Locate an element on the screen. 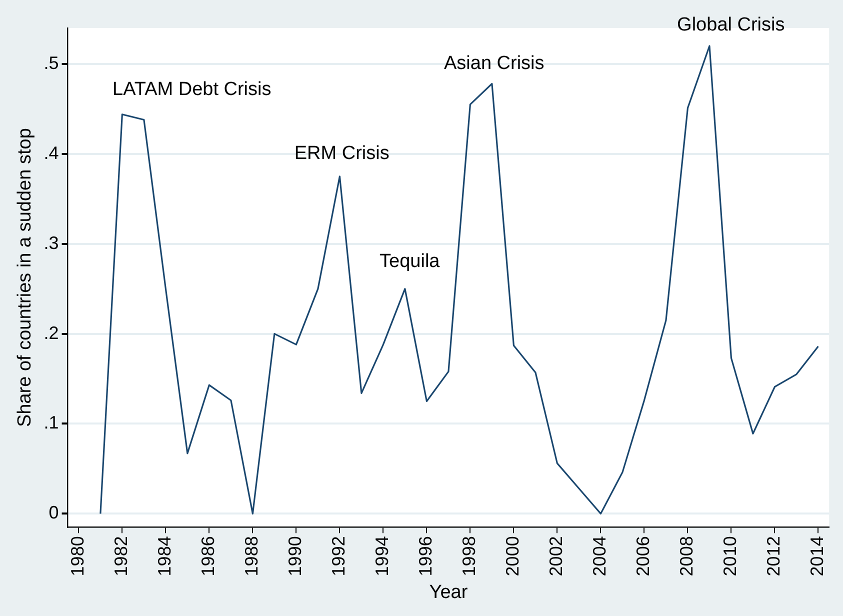 The image size is (843, 616). x-tick-label: 2002 is located at coordinates (556, 556).